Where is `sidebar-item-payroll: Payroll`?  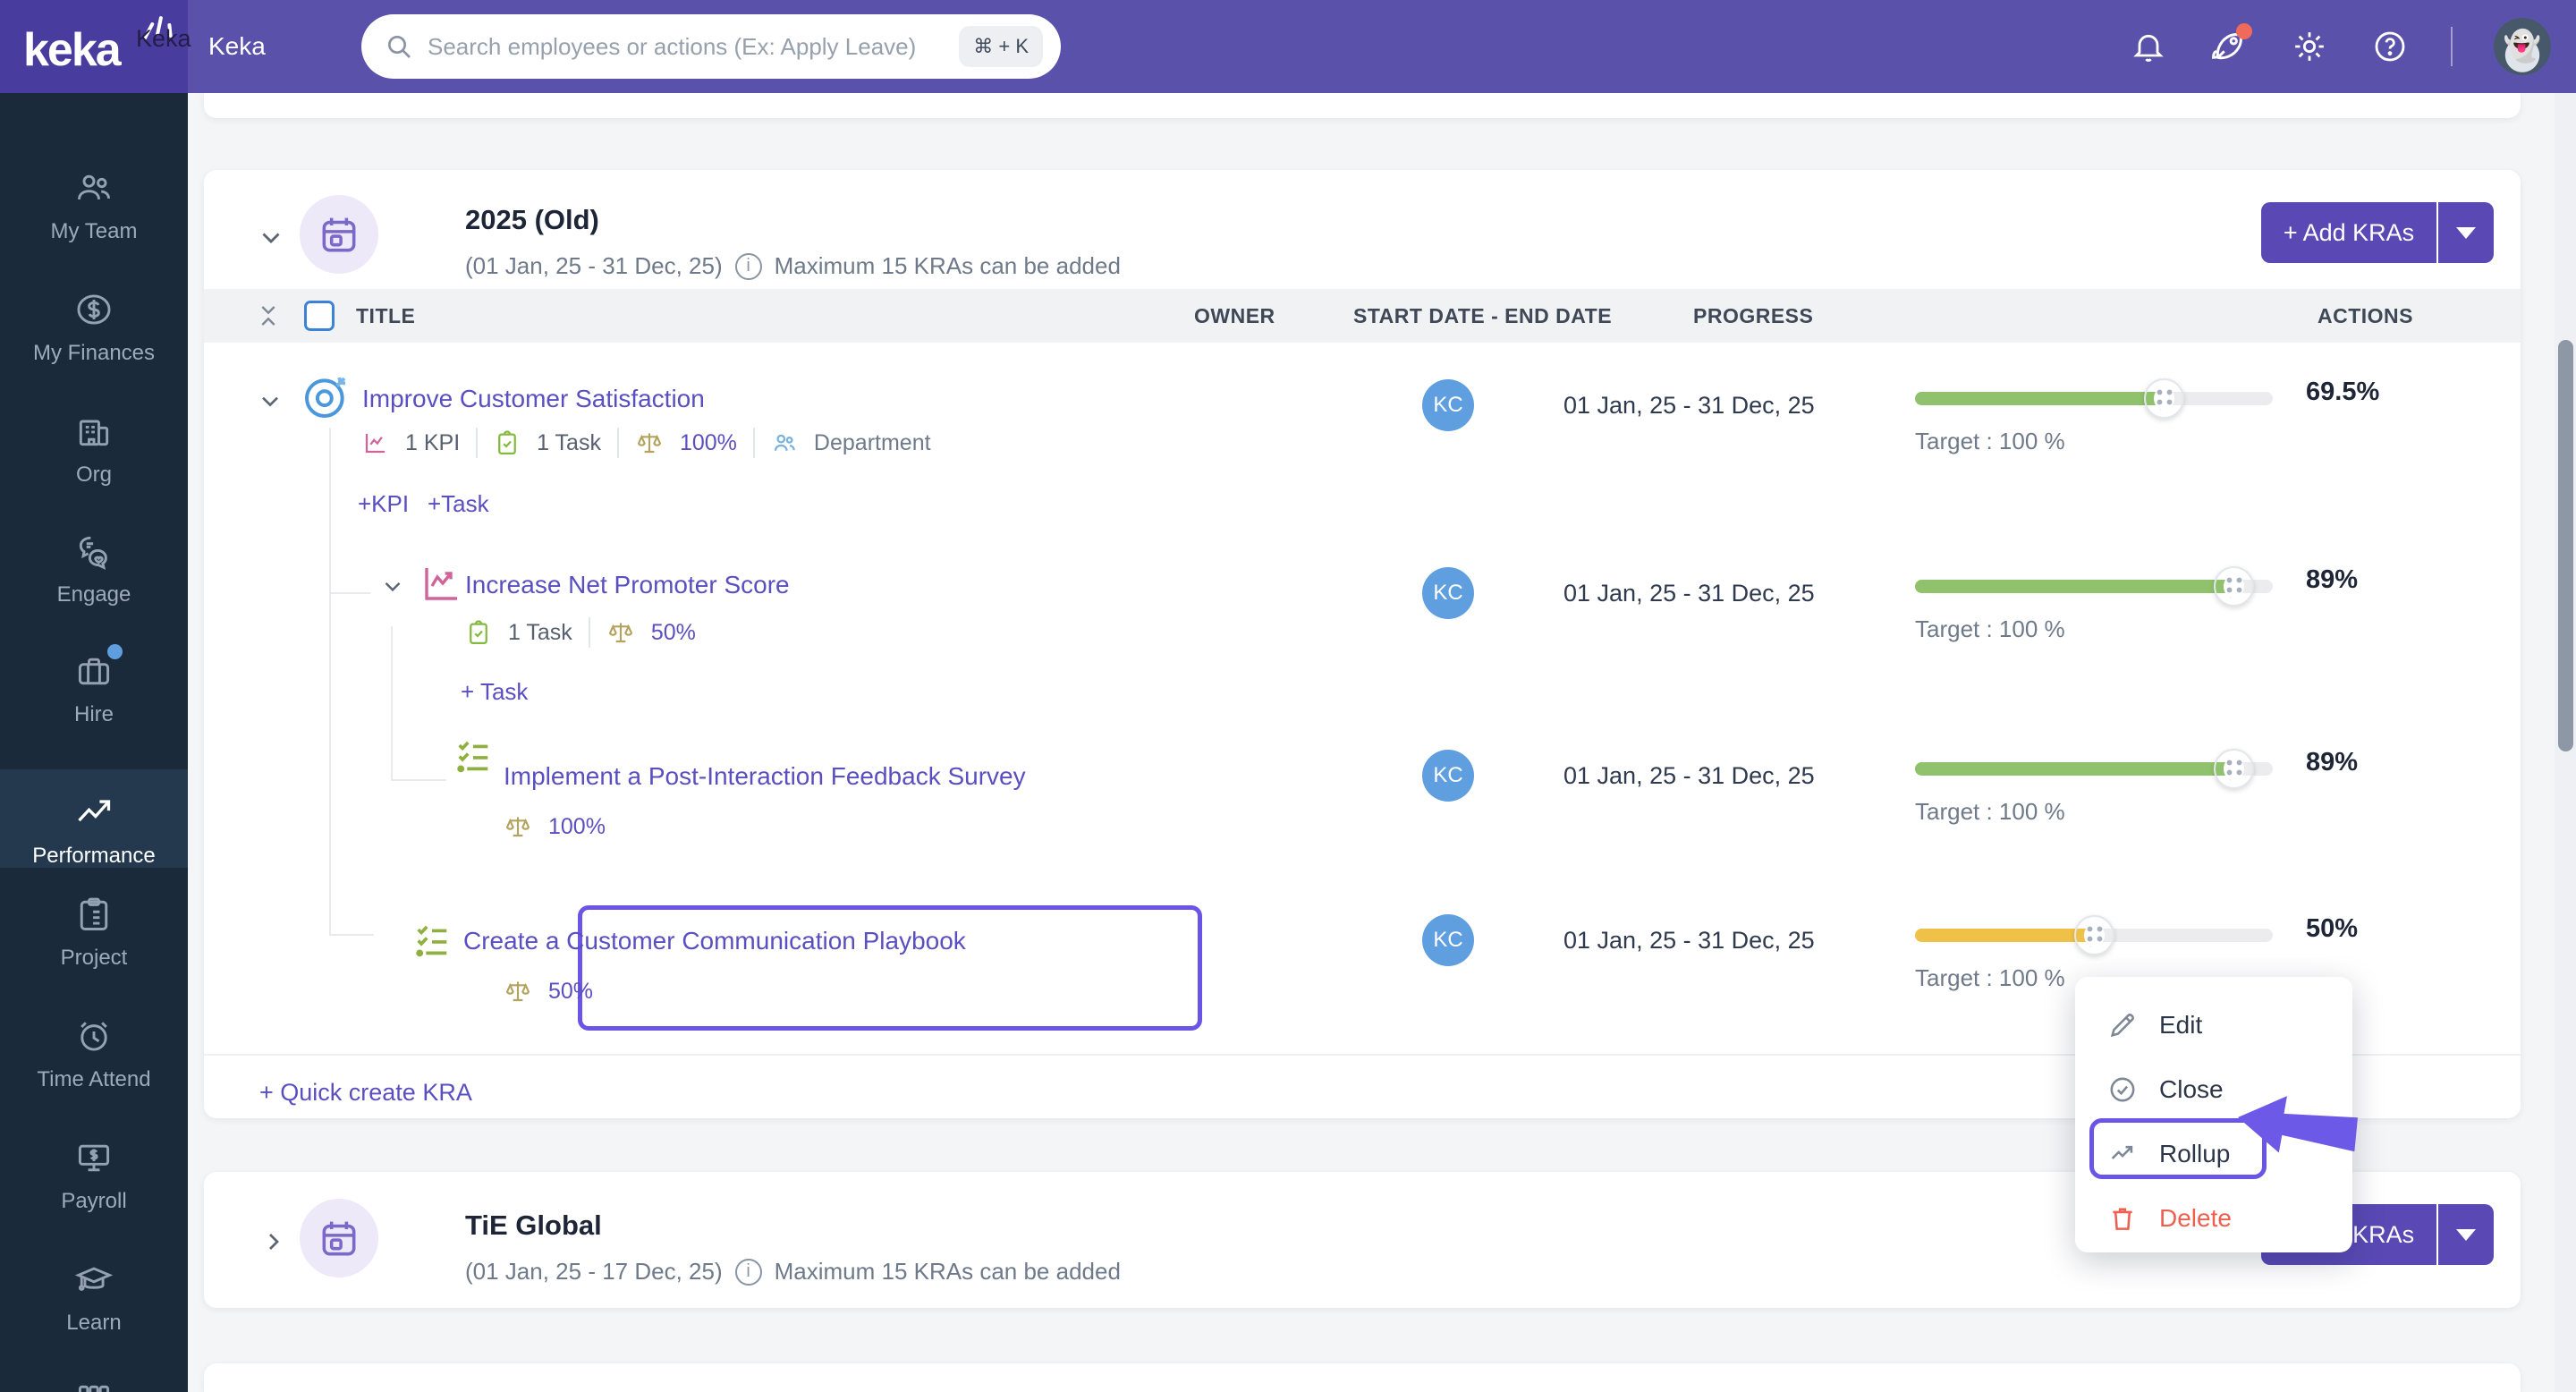 sidebar-item-payroll: Payroll is located at coordinates (94, 1176).